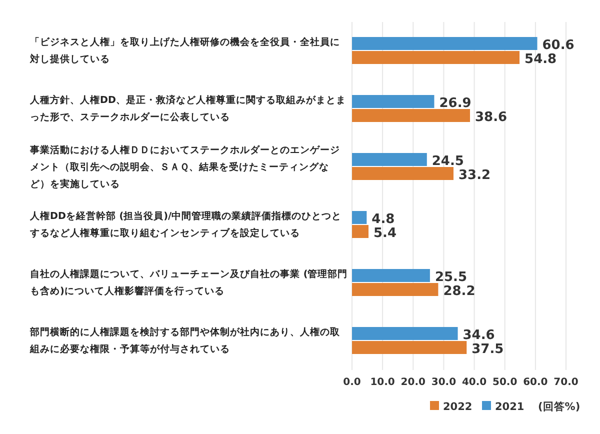 The image size is (600, 434). What do you see at coordinates (382, 382) in the screenshot?
I see `text: 10.0` at bounding box center [382, 382].